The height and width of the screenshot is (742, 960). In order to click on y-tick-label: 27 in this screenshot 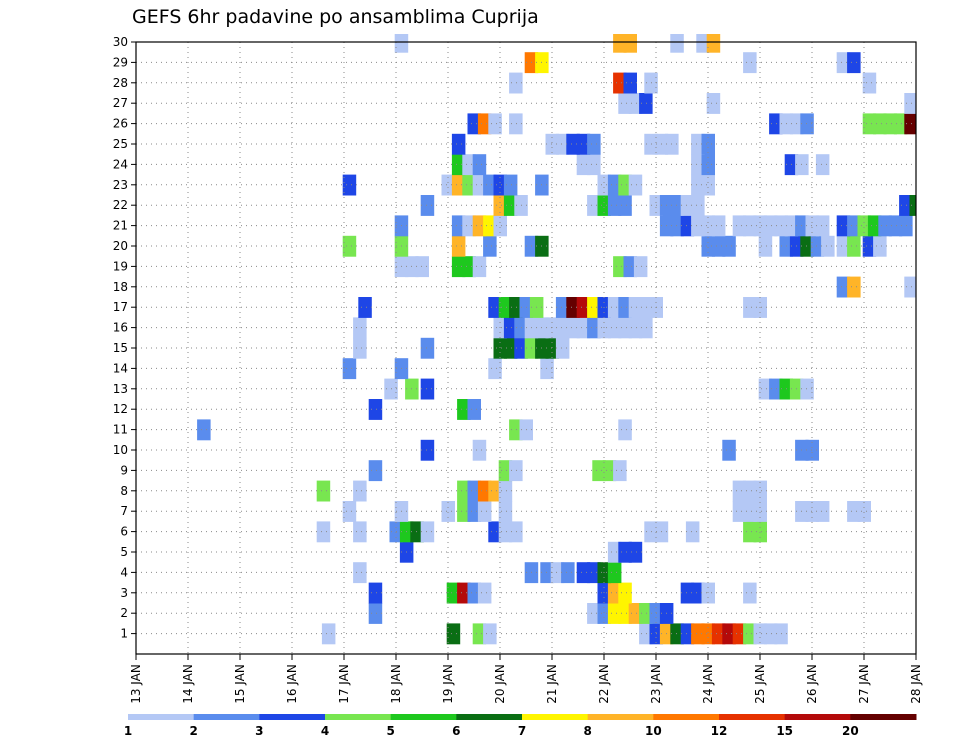, I will do `click(120, 103)`.